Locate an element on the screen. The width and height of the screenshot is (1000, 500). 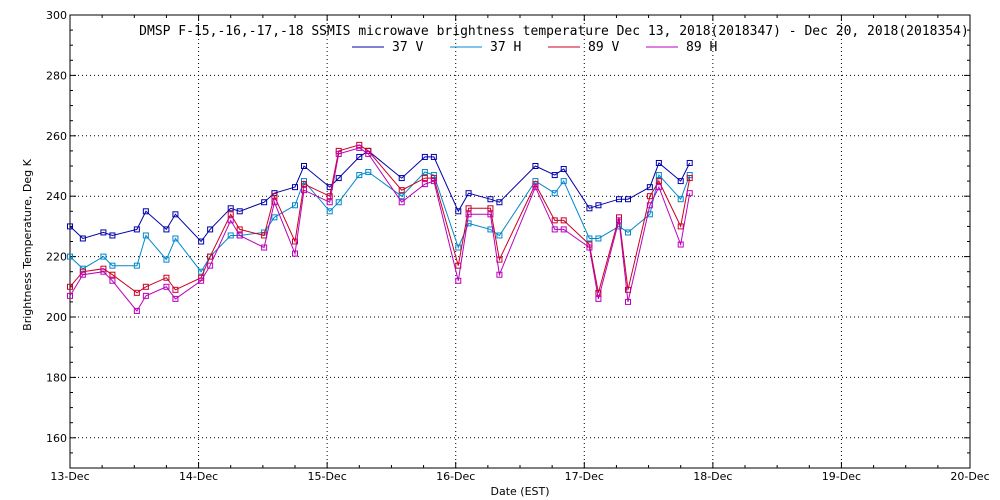
legend-label: 89 H is located at coordinates (701, 47).